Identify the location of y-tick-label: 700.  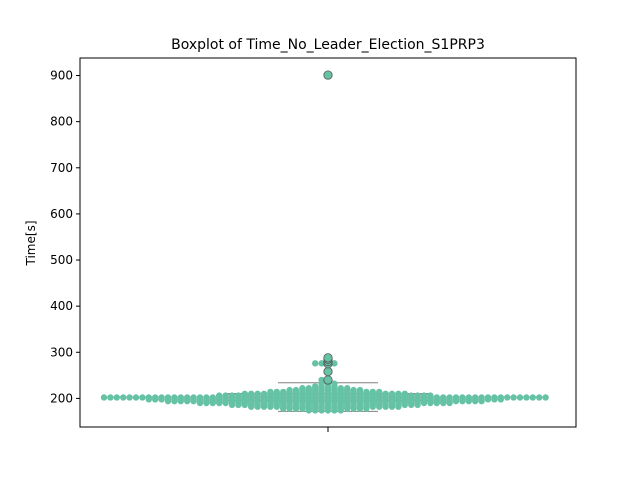
(61, 168).